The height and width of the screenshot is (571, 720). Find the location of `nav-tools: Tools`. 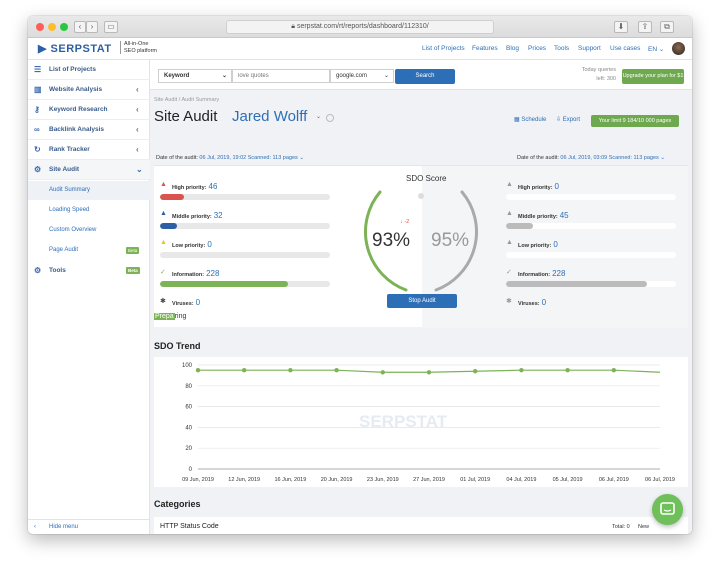

nav-tools: Tools is located at coordinates (562, 48).